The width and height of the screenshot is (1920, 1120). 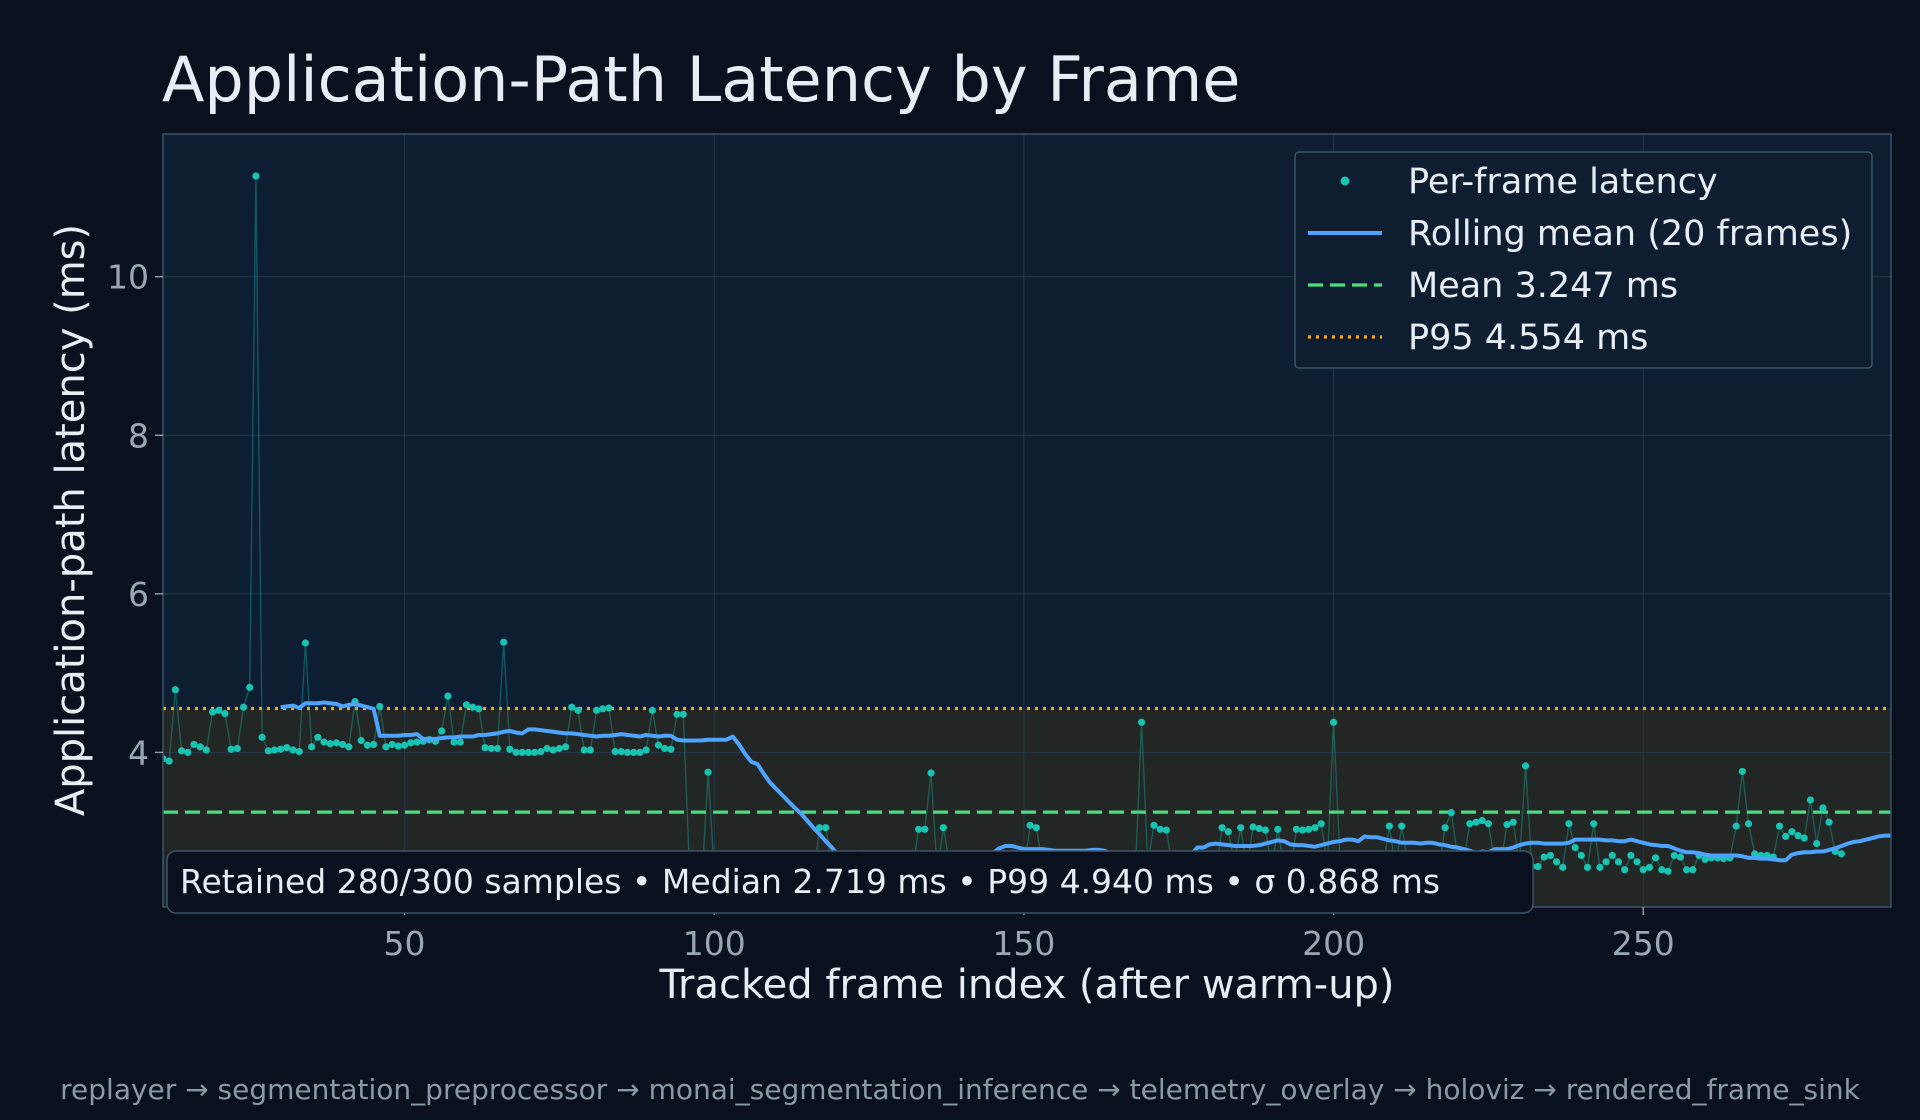 I want to click on x-tick-label: 50, so click(x=405, y=943).